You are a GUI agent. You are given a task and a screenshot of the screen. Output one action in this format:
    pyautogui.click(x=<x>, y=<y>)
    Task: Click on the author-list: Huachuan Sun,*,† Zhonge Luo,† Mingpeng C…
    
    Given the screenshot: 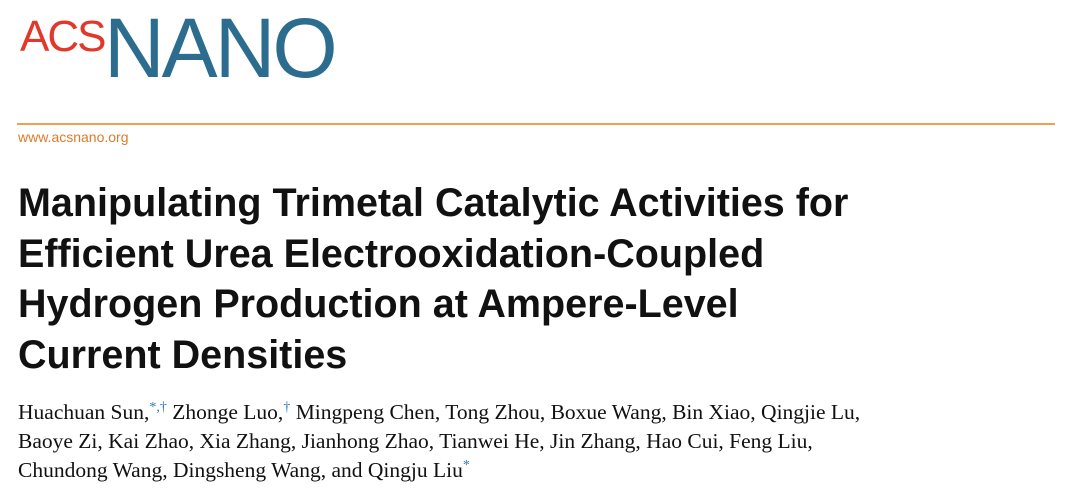 What is the action you would take?
    pyautogui.click(x=439, y=441)
    